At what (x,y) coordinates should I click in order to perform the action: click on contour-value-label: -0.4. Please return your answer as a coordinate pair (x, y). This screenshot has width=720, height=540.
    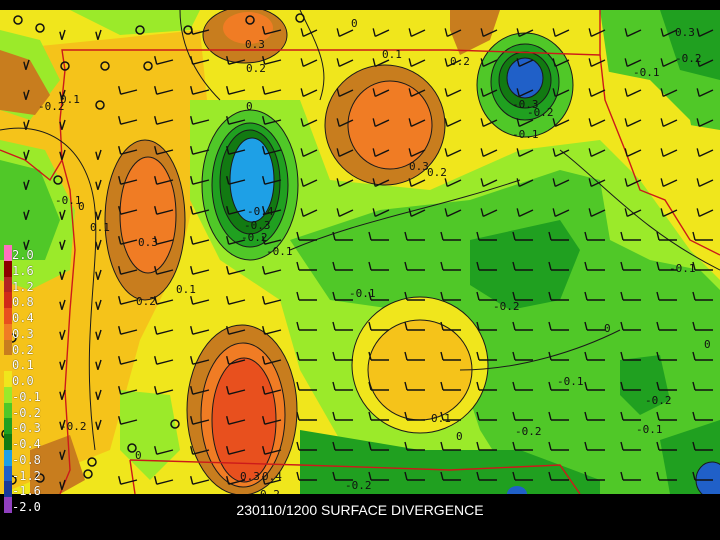
    Looking at the image, I should click on (260, 211).